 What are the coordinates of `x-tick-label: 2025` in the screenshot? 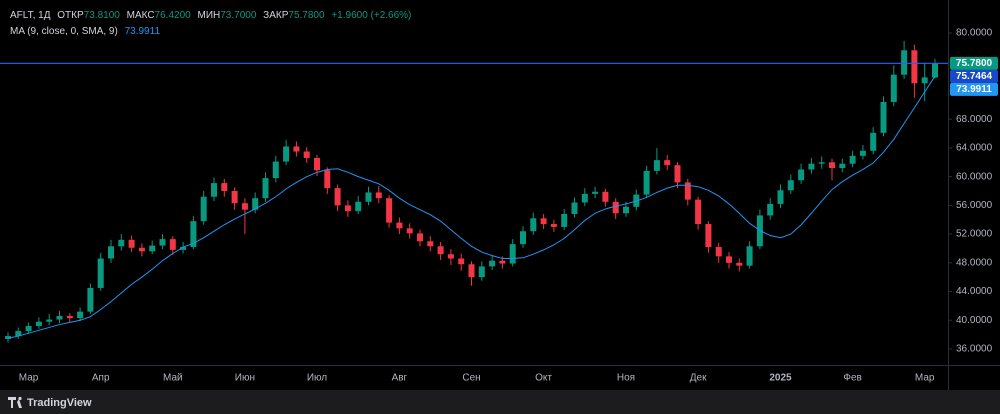 It's located at (780, 378).